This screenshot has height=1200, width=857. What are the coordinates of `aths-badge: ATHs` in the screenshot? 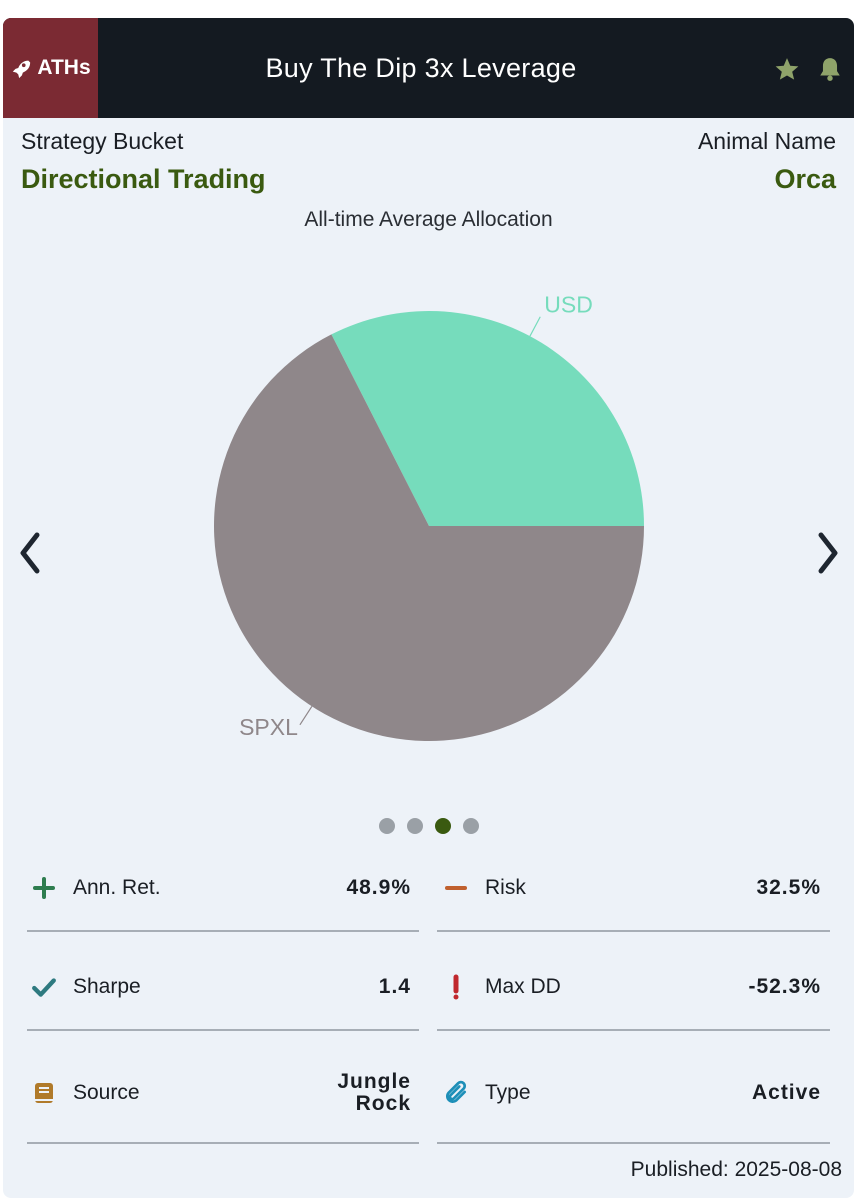 It's located at (50, 68).